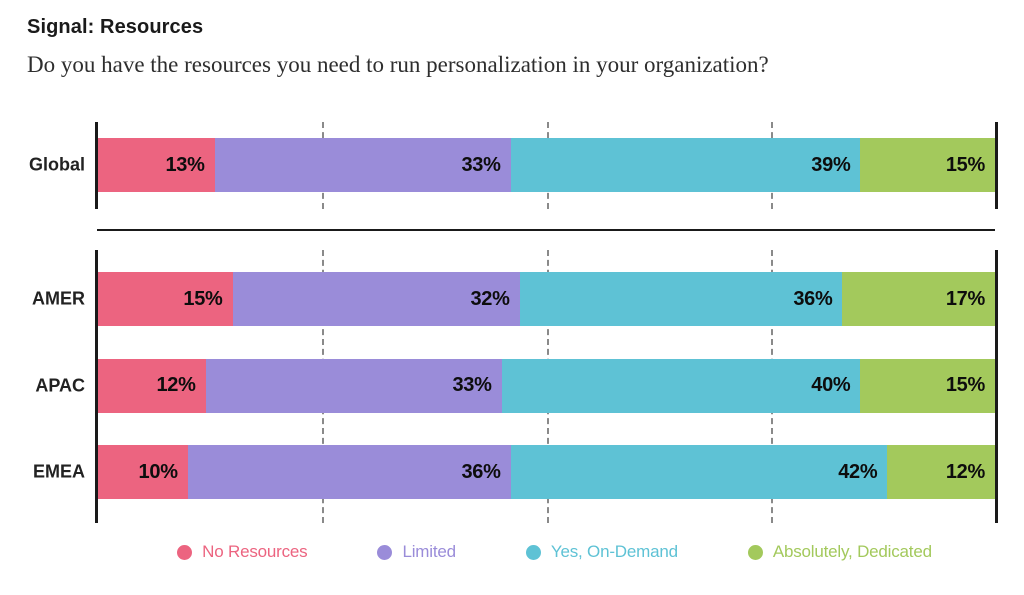  I want to click on value-label: 39%, so click(831, 164).